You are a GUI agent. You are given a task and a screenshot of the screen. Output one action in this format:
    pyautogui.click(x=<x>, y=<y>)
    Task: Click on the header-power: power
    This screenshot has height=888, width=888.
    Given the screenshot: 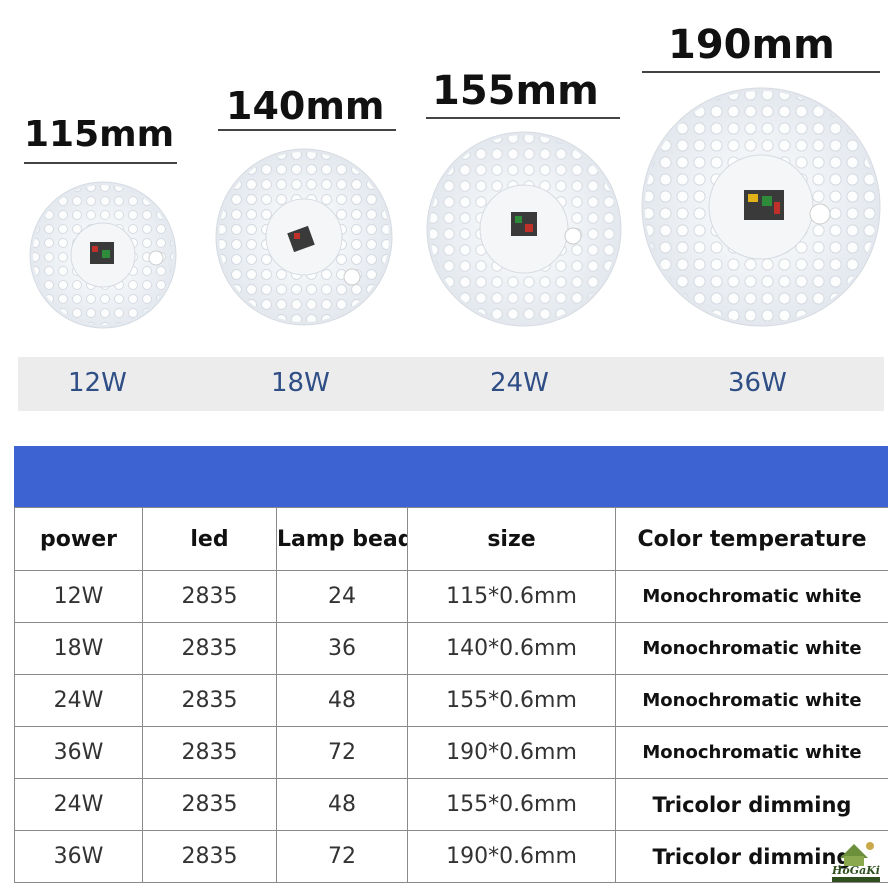 What is the action you would take?
    pyautogui.click(x=78, y=539)
    